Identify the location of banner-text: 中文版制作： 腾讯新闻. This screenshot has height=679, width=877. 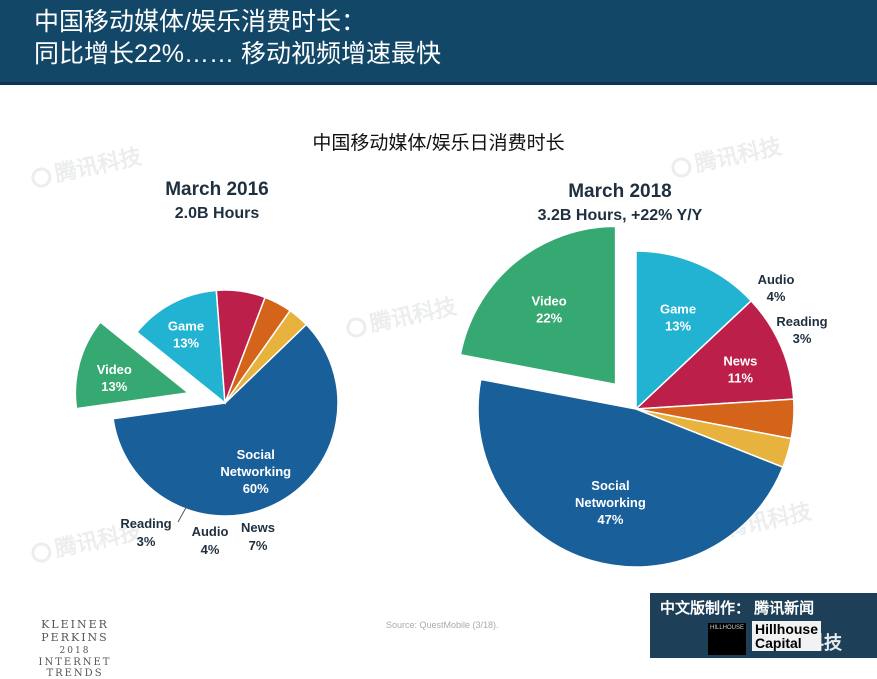
(737, 608).